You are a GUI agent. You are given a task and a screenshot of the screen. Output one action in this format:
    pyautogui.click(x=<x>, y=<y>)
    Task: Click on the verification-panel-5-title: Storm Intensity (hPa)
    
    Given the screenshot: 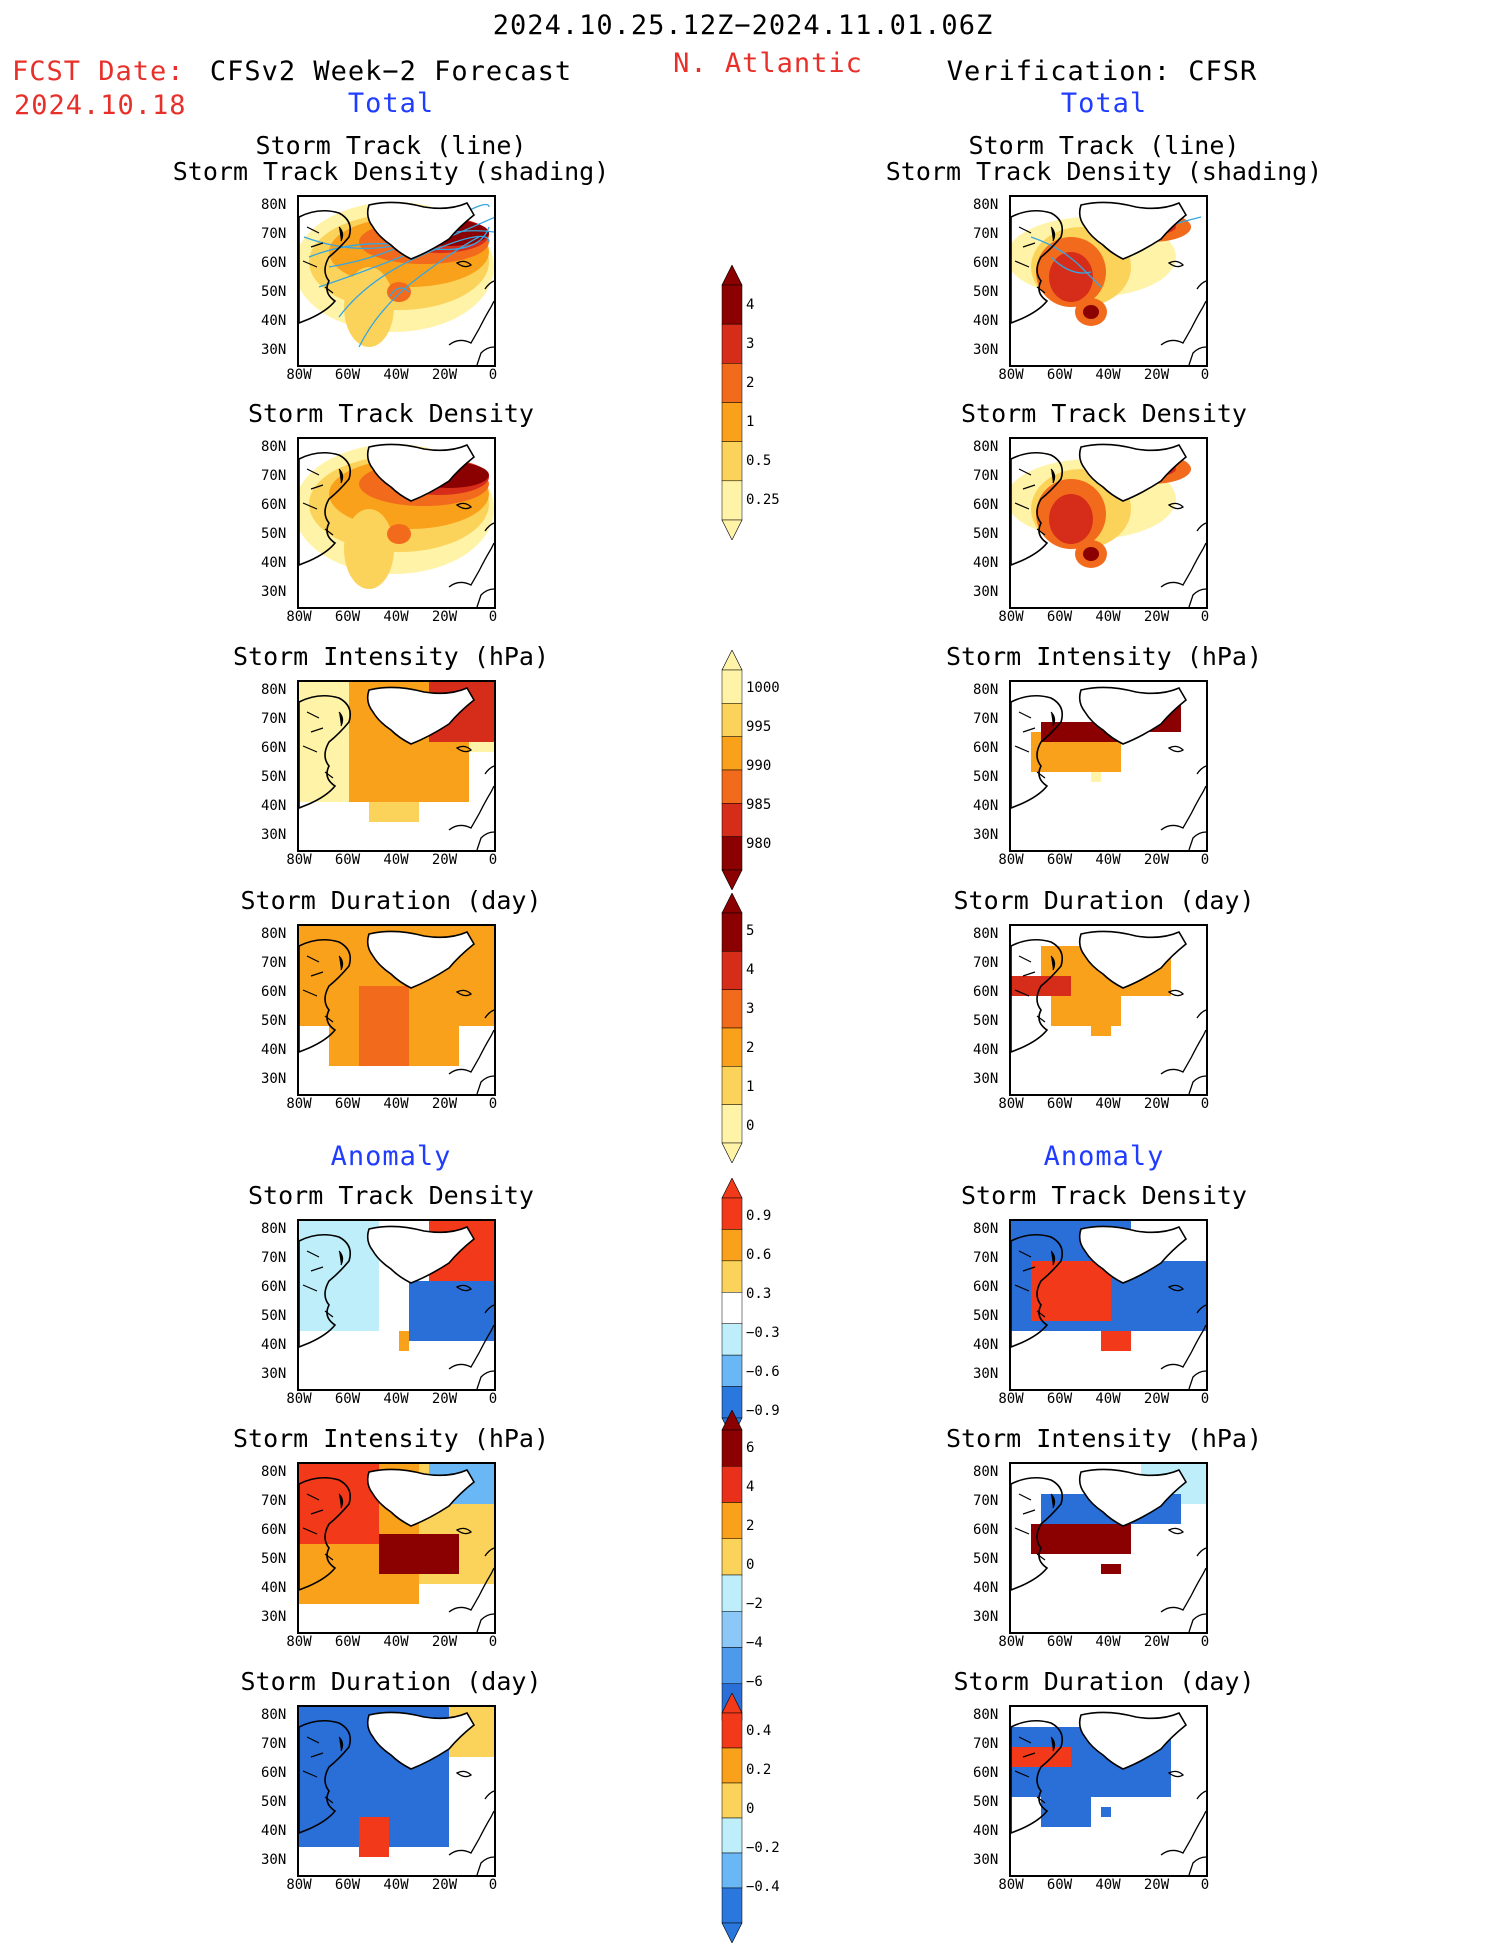 What is the action you would take?
    pyautogui.click(x=1104, y=1438)
    